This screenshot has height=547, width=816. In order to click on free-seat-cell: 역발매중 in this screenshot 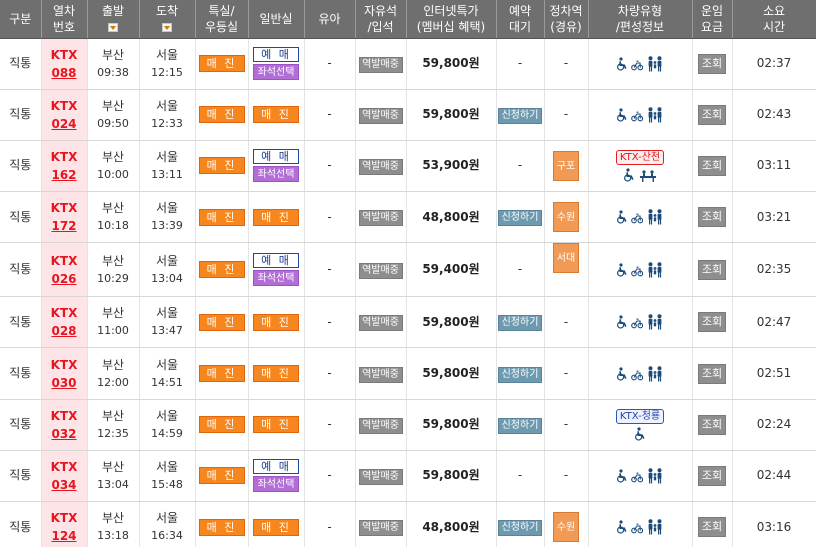, I will do `click(381, 64)`.